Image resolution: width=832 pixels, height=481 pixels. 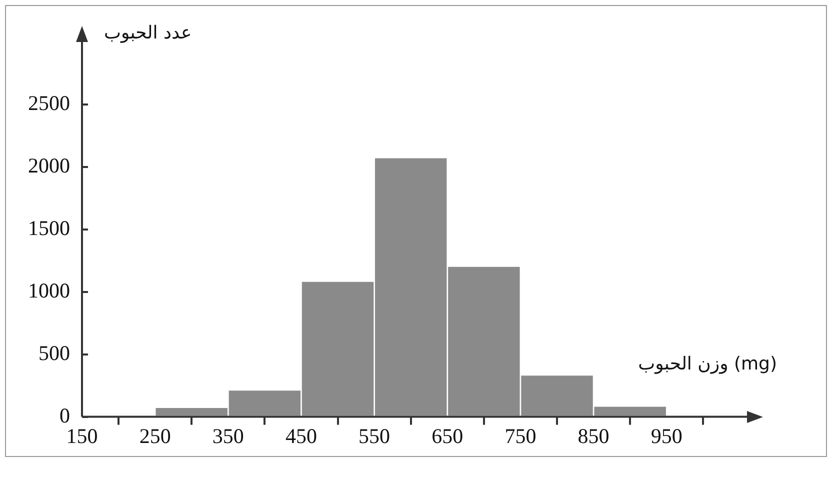 What do you see at coordinates (594, 436) in the screenshot?
I see `x-tick-label: 850` at bounding box center [594, 436].